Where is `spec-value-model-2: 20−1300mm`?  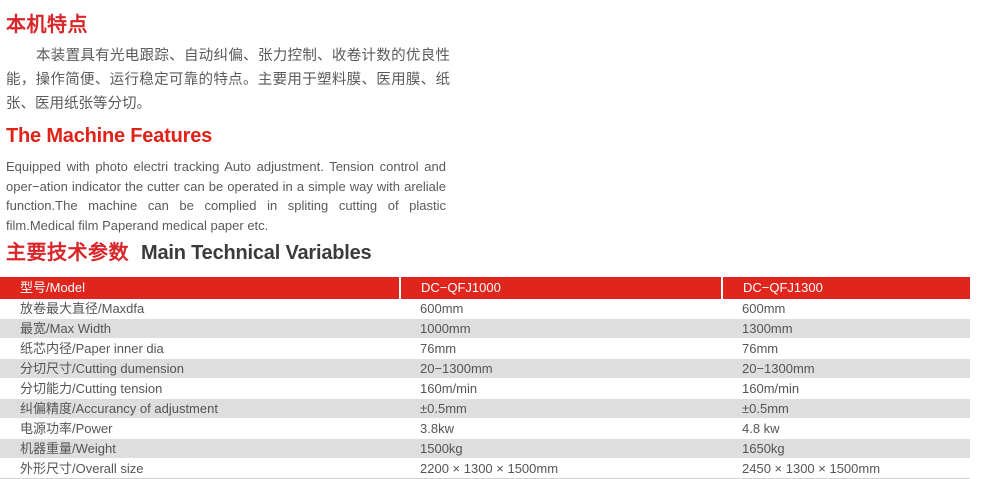 spec-value-model-2: 20−1300mm is located at coordinates (846, 368).